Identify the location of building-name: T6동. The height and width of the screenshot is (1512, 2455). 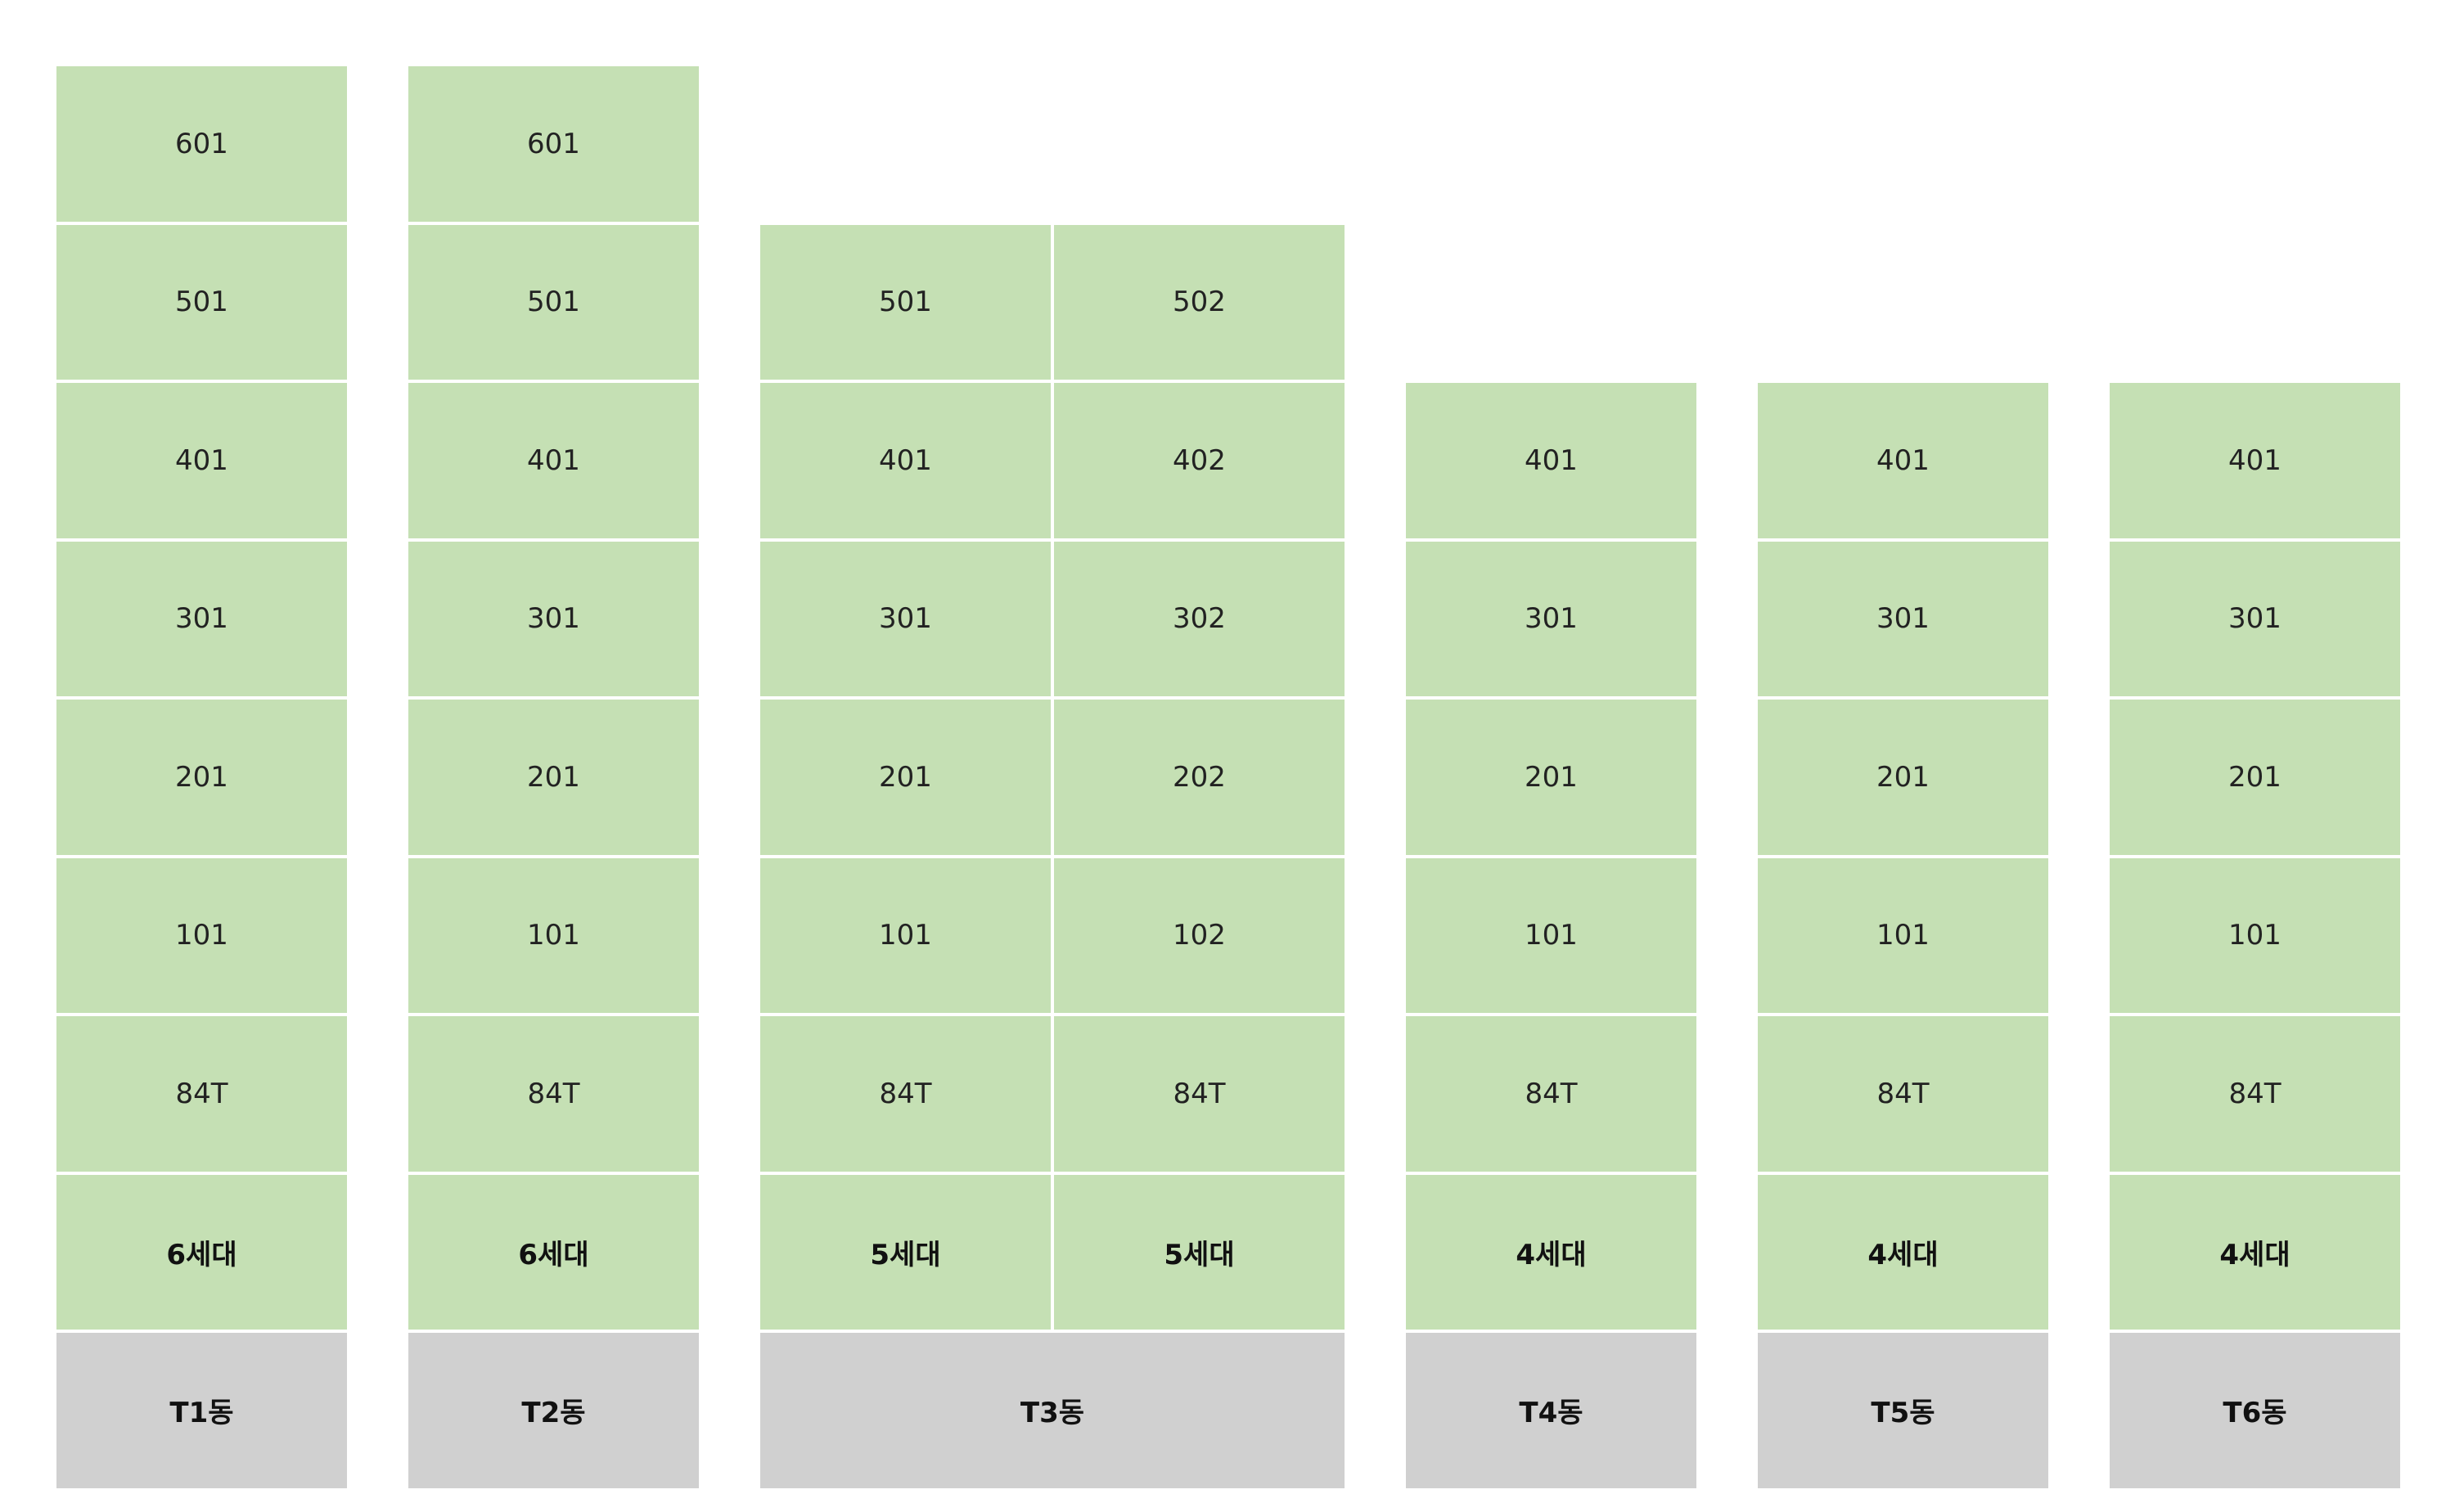
(2255, 1411).